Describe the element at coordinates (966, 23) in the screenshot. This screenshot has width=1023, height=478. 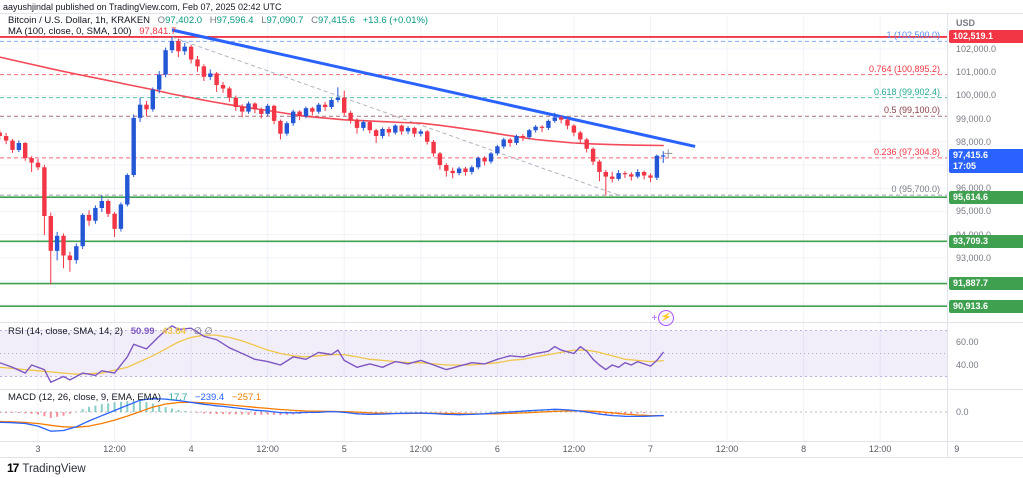
I see `price-axis-currency: USD` at that location.